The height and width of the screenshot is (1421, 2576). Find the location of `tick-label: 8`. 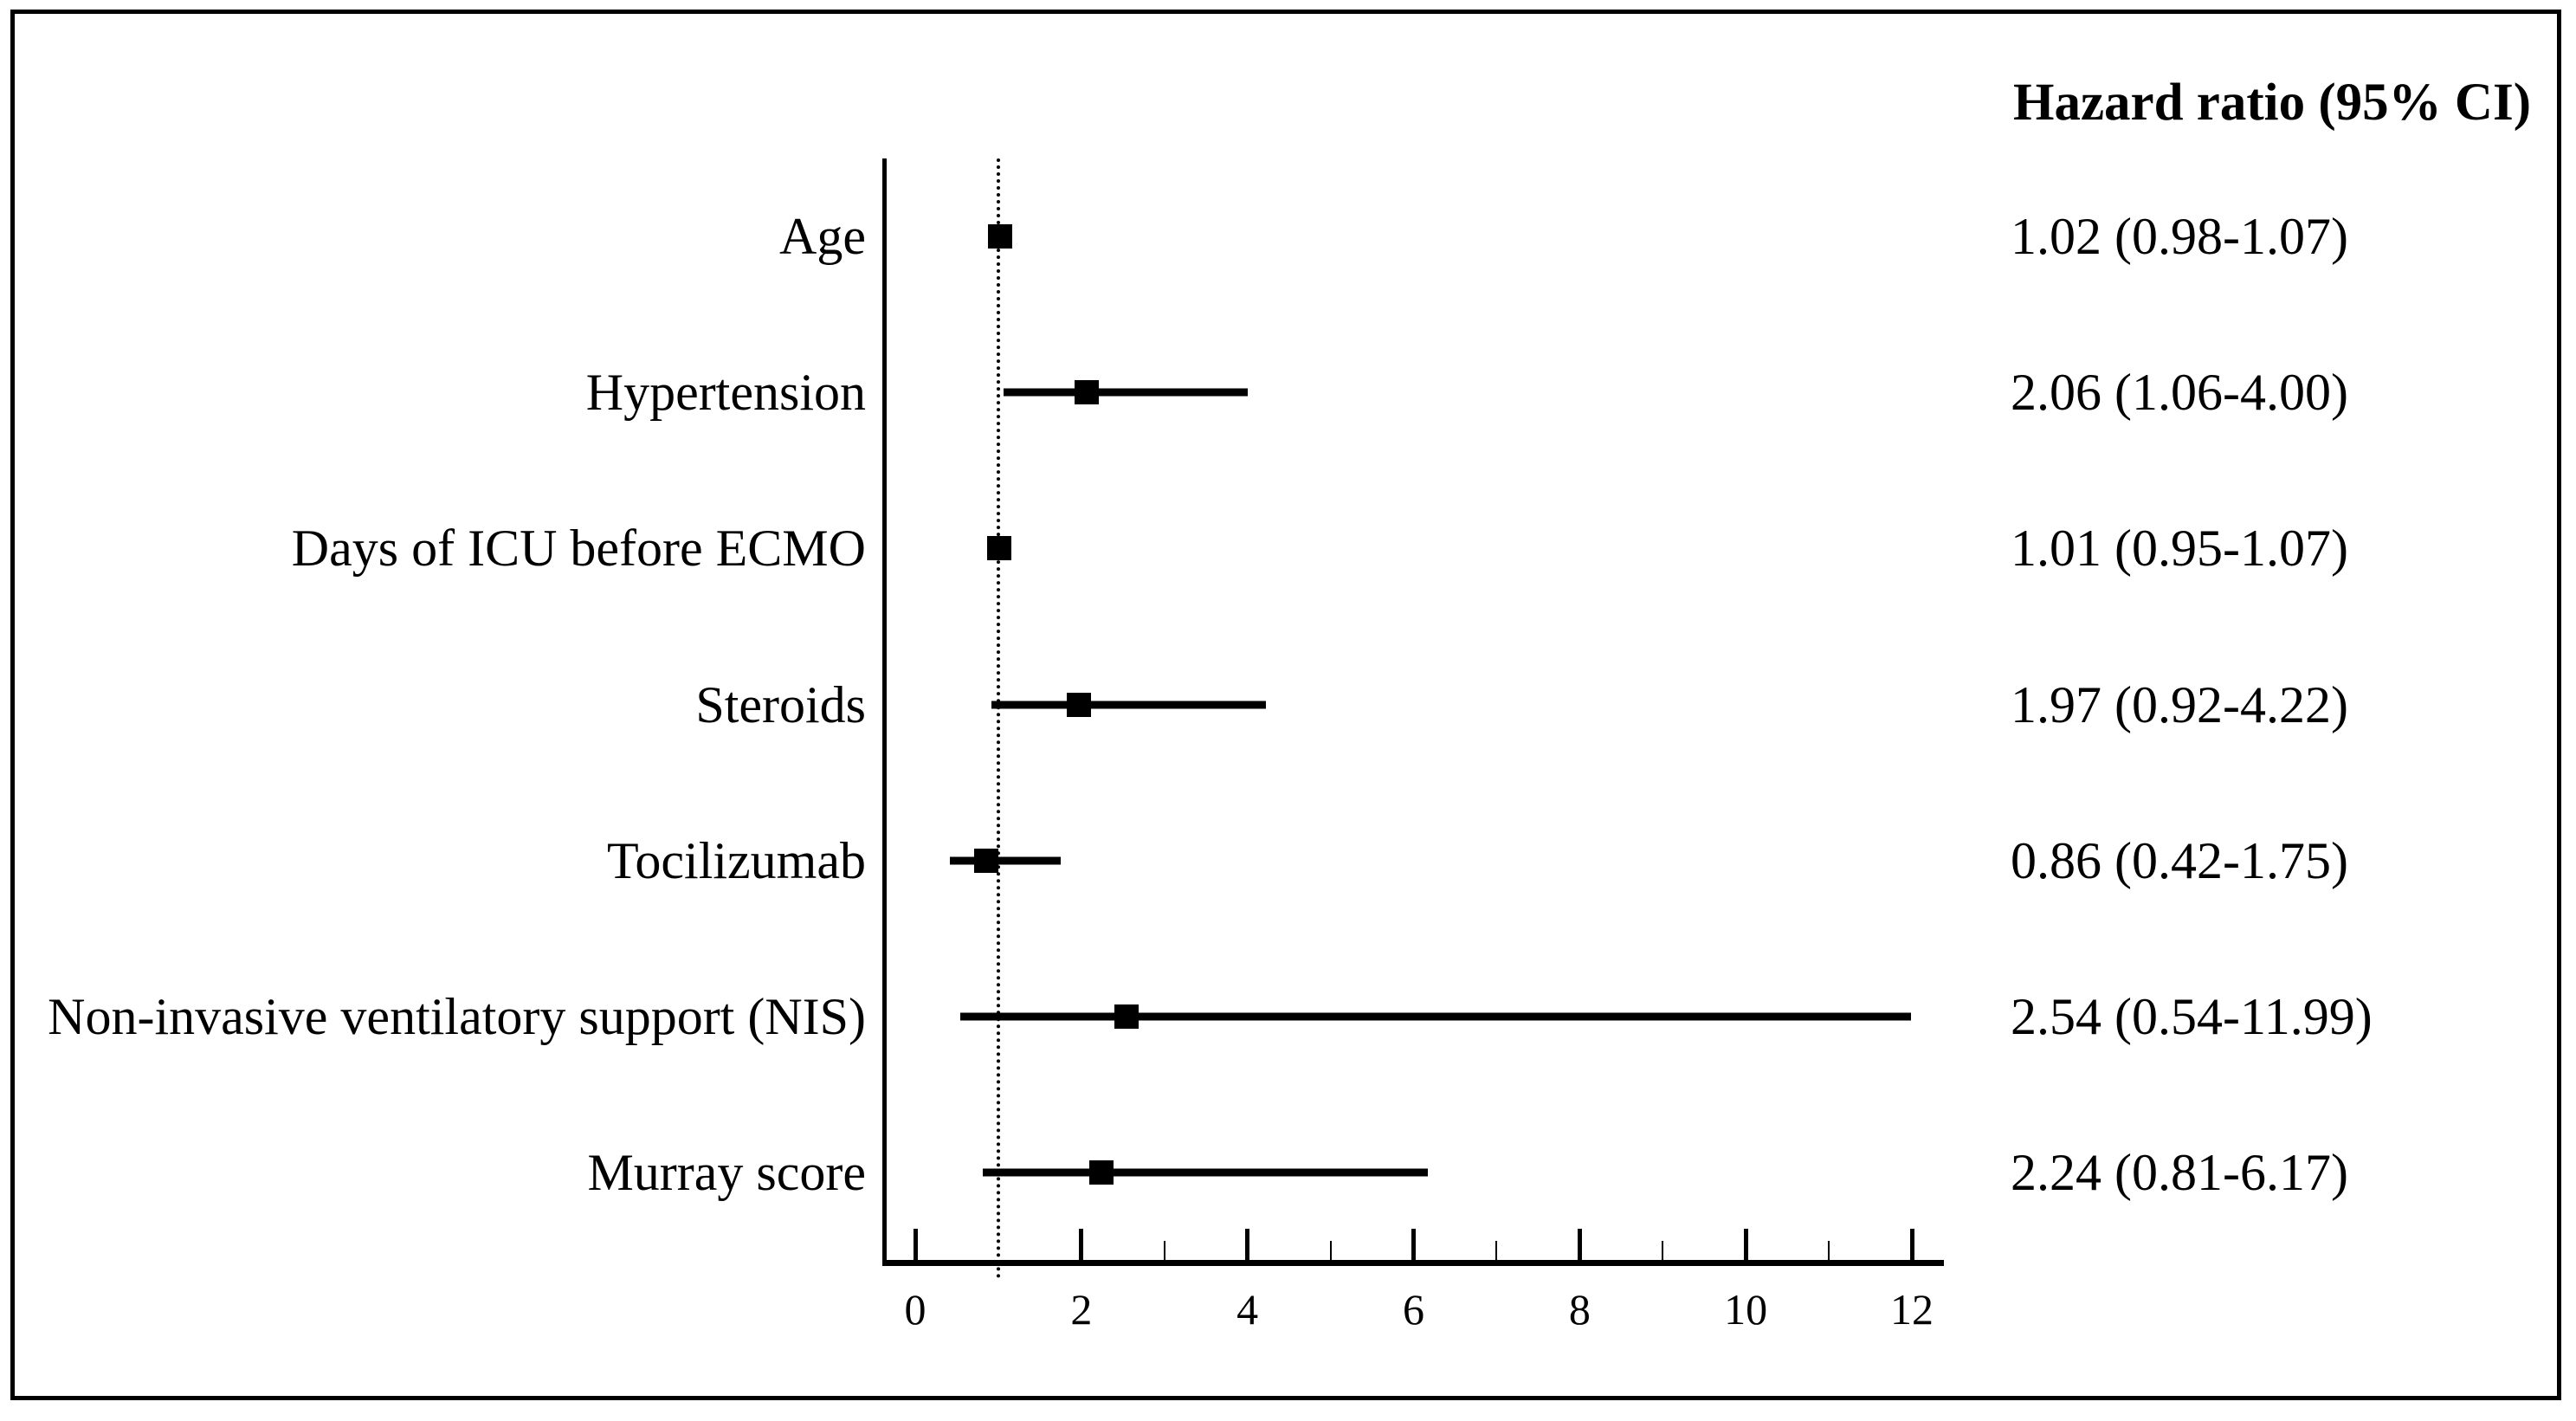

tick-label: 8 is located at coordinates (1579, 1310).